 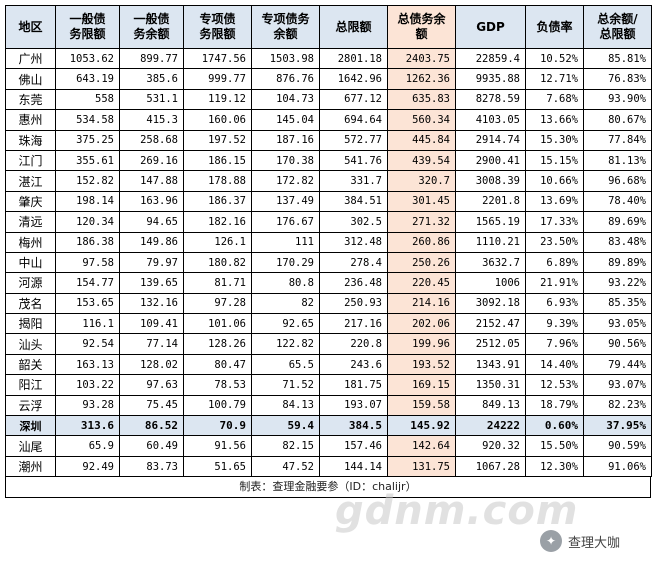 I want to click on value-cell: 375.25, so click(x=87, y=140).